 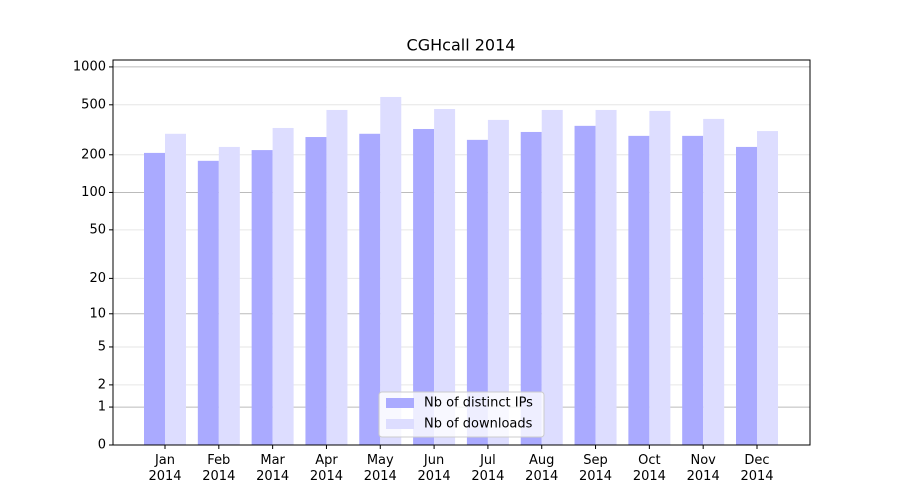 What do you see at coordinates (165, 468) in the screenshot?
I see `x-tick-label: Jan 2014` at bounding box center [165, 468].